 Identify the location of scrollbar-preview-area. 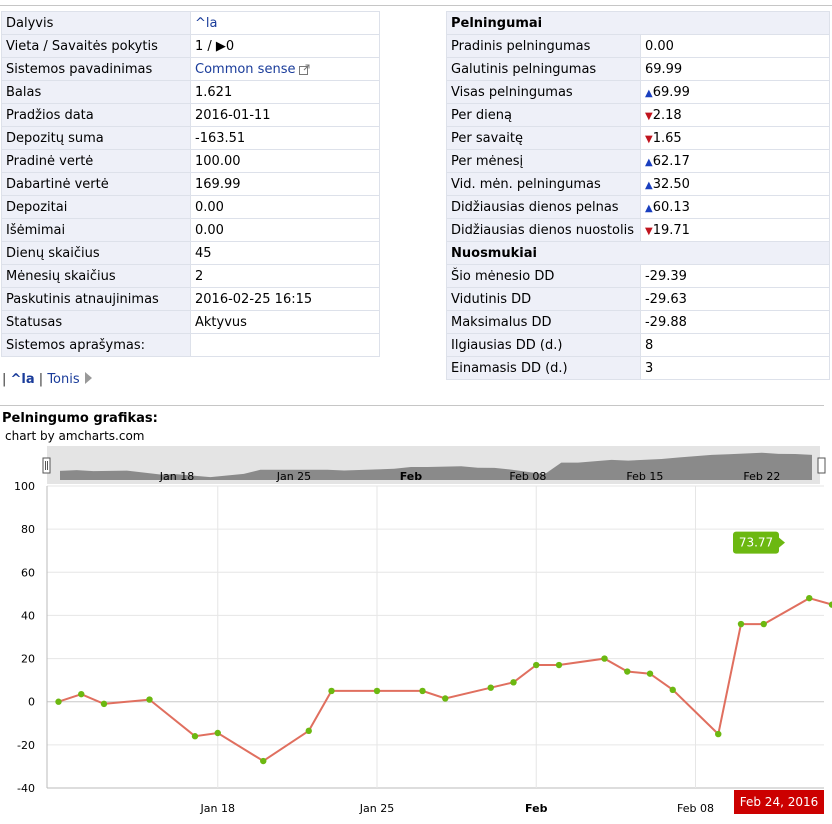
(436, 466).